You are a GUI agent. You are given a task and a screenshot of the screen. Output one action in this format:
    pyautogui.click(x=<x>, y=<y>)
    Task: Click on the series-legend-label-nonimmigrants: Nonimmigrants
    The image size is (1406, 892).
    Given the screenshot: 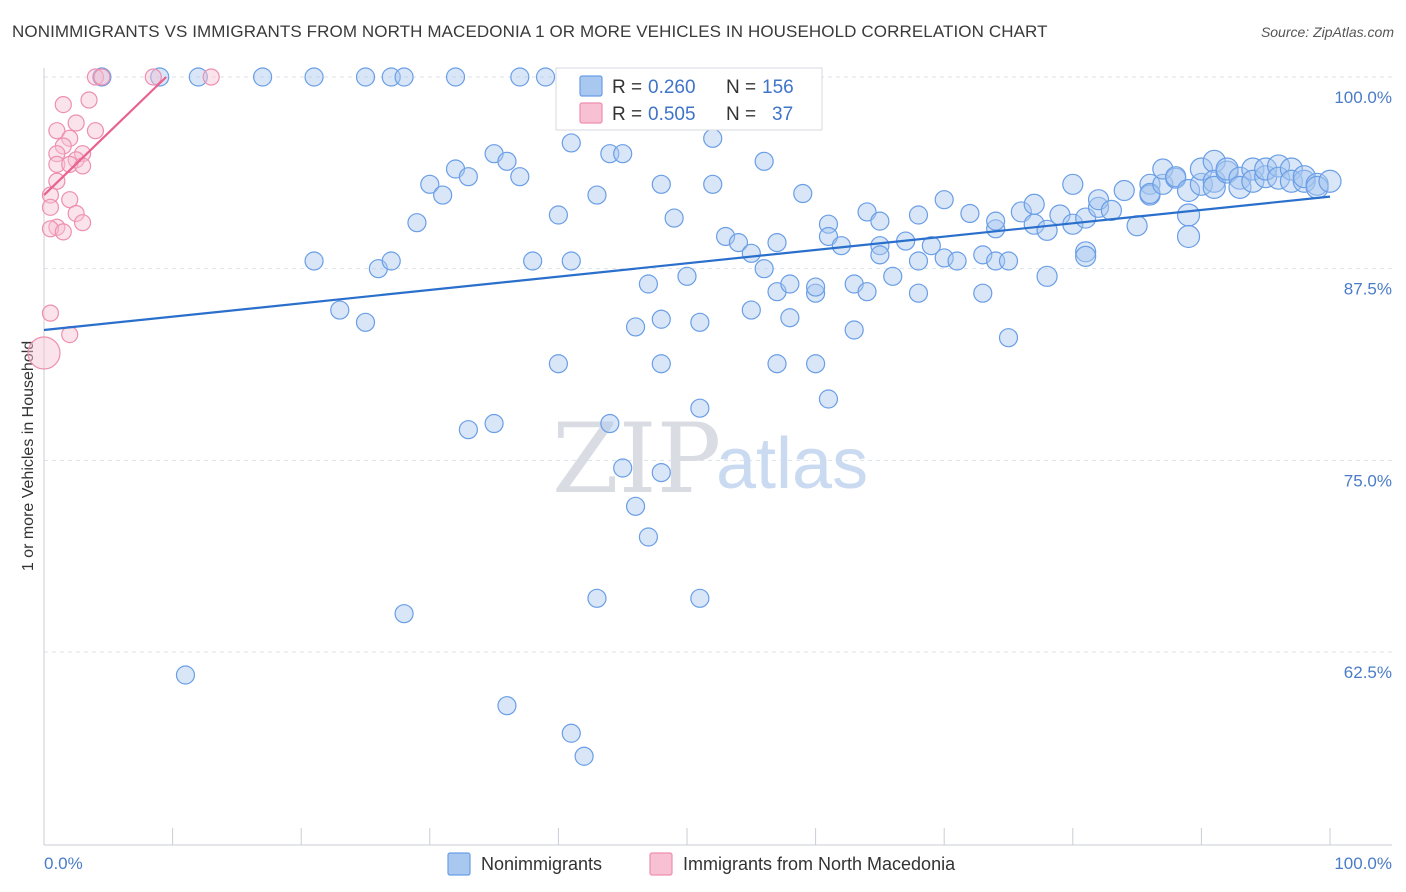 What is the action you would take?
    pyautogui.click(x=541, y=864)
    